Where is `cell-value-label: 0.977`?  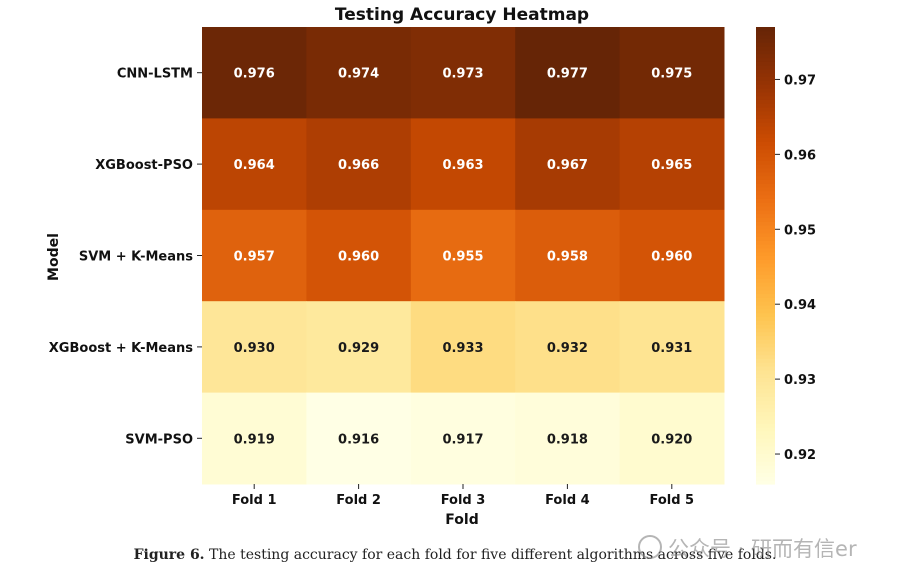 cell-value-label: 0.977 is located at coordinates (567, 74).